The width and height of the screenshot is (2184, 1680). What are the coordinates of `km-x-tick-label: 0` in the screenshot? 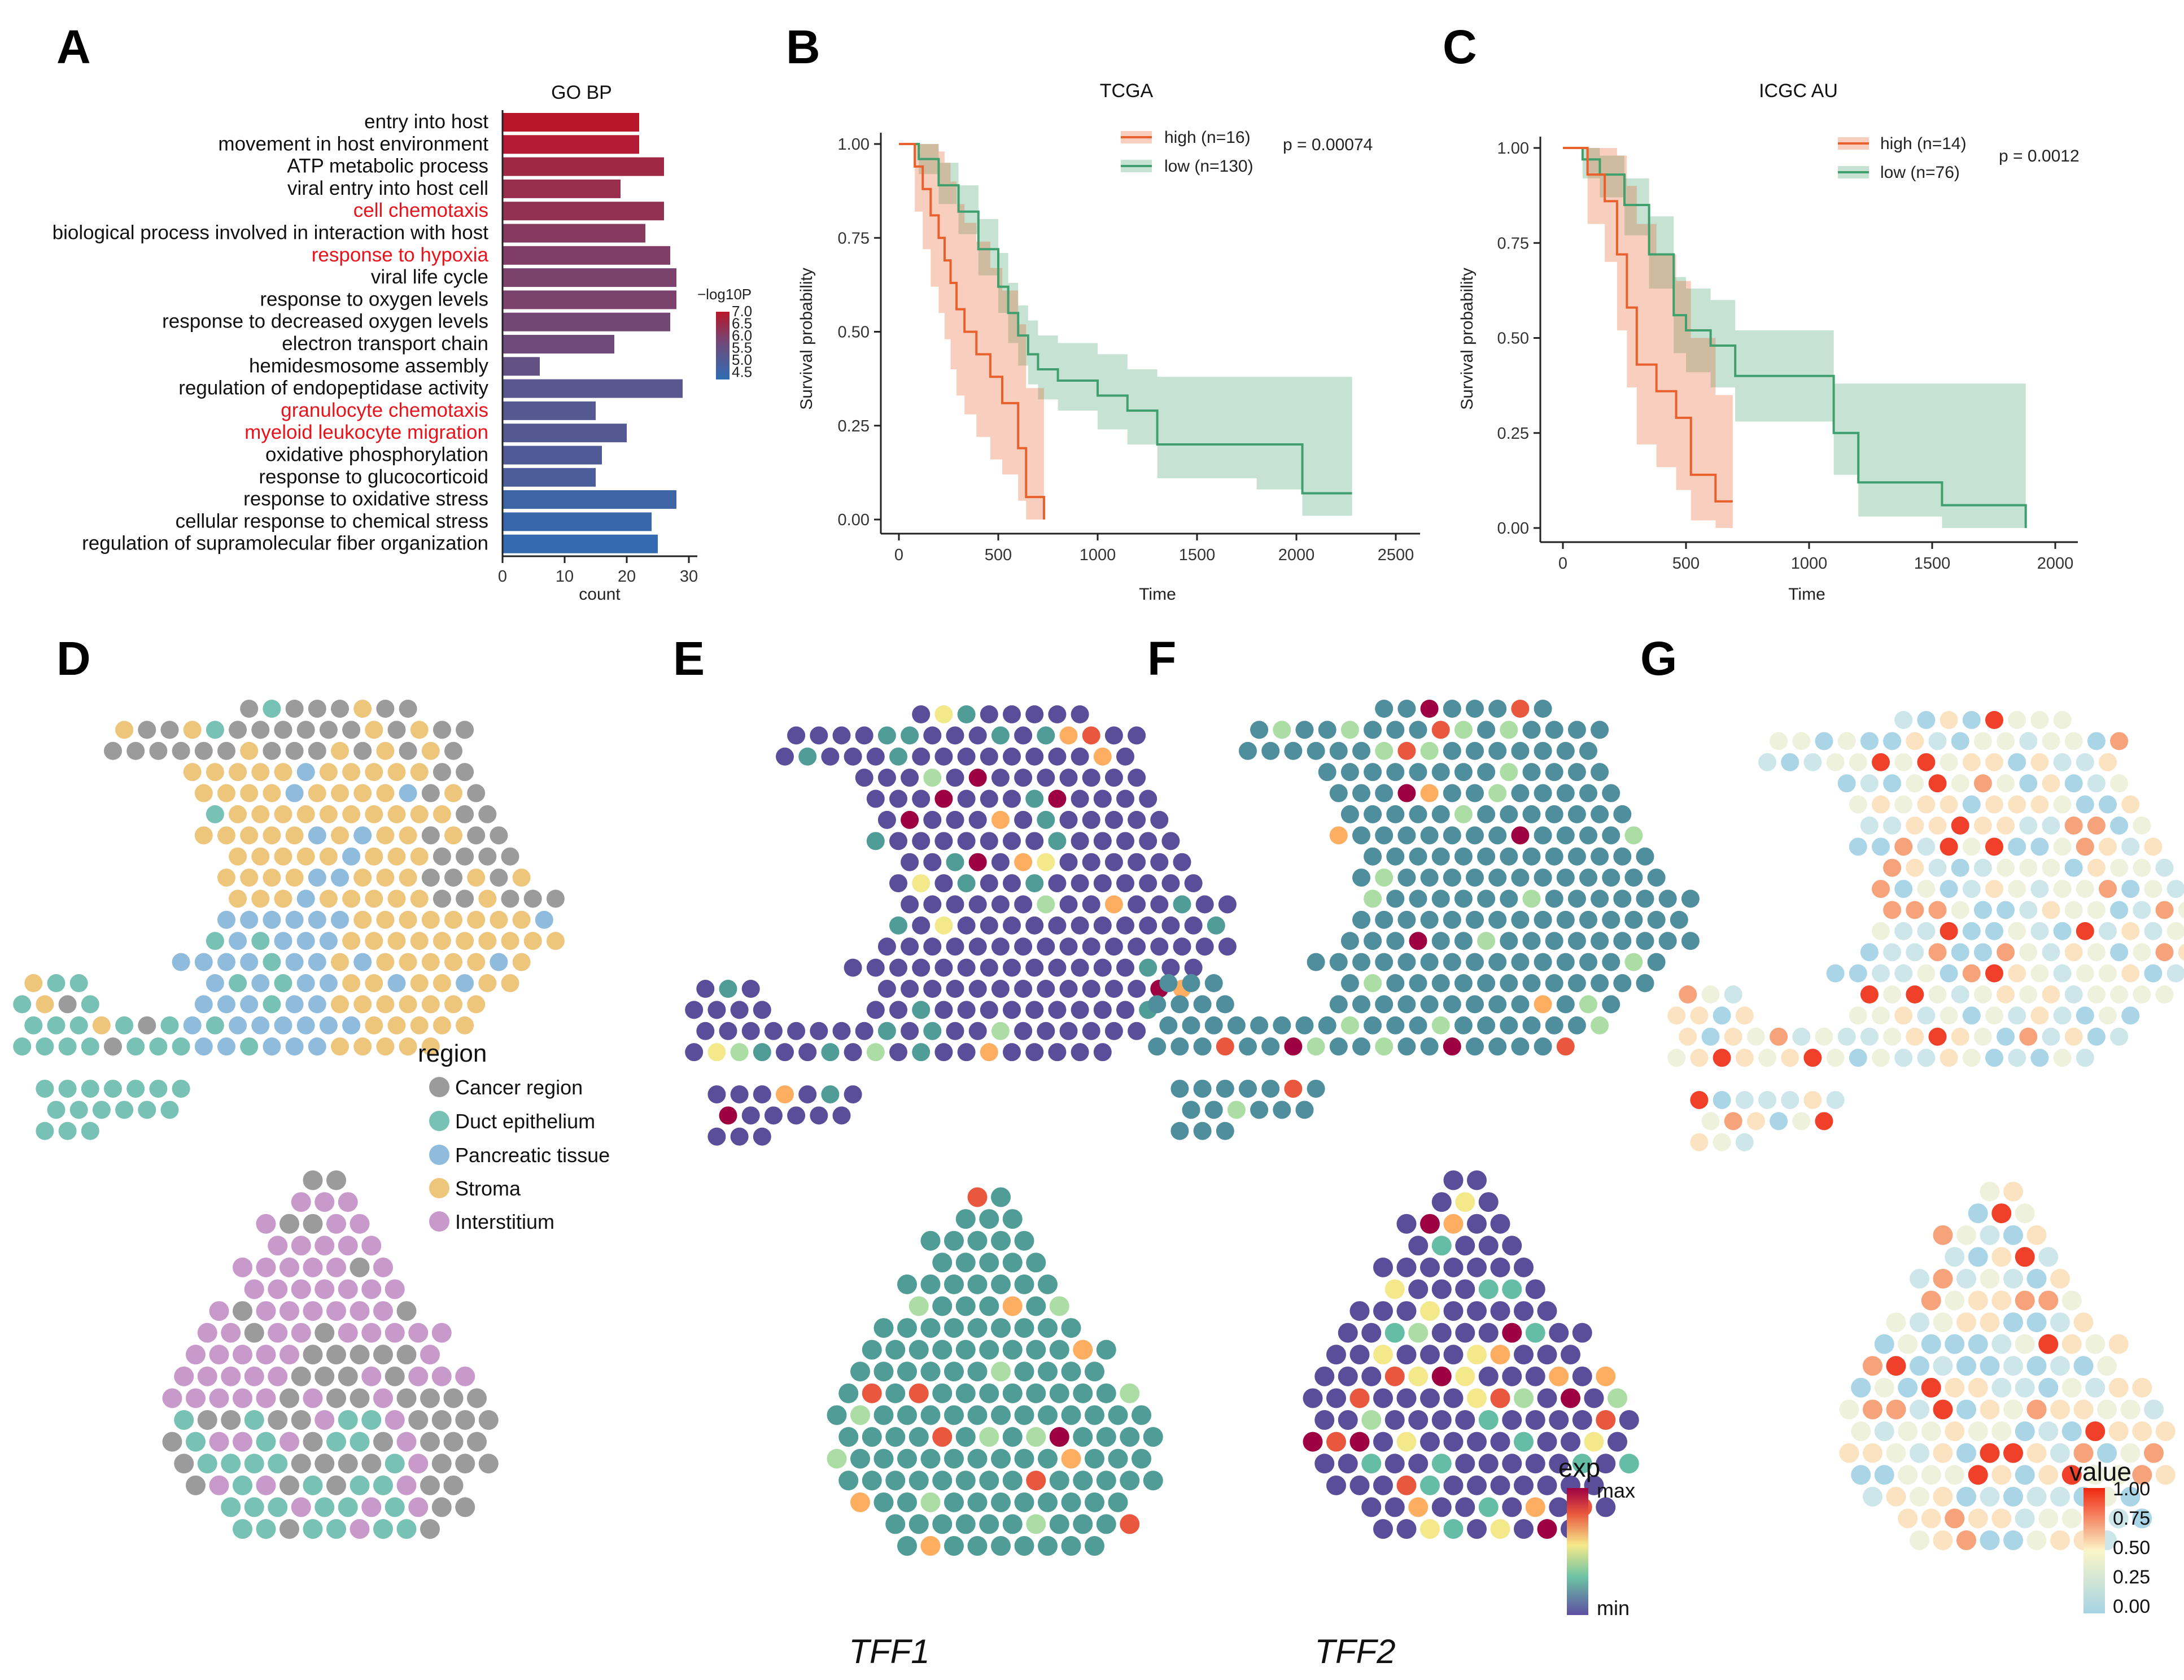 It's located at (898, 555).